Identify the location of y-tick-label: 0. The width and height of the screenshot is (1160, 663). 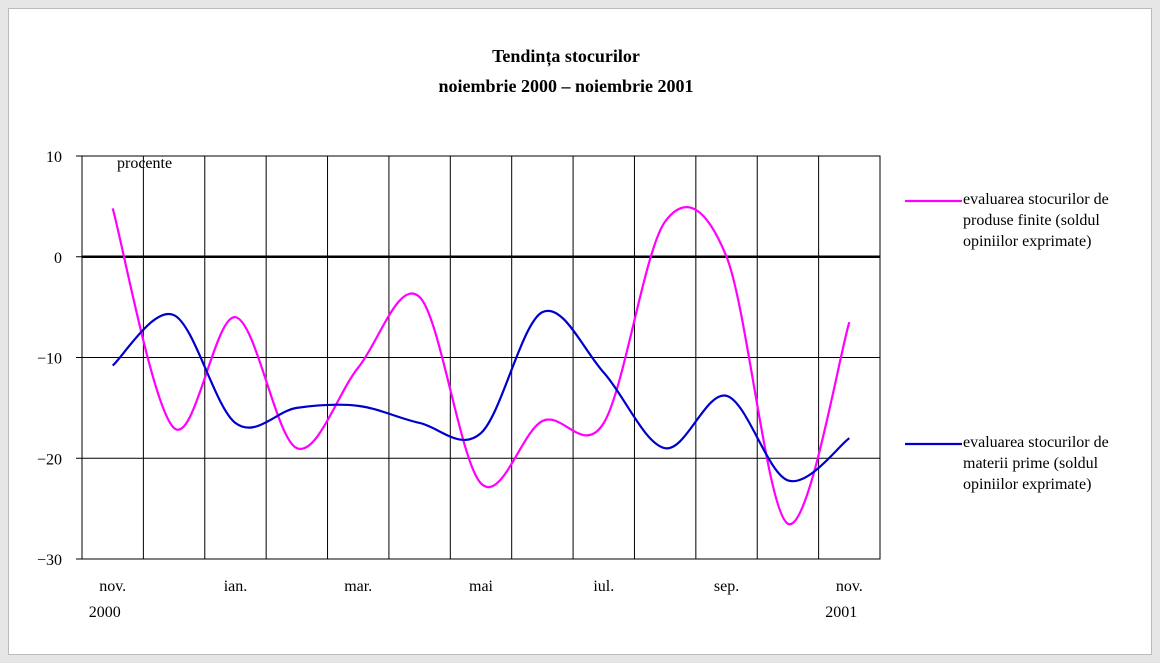
(58, 258).